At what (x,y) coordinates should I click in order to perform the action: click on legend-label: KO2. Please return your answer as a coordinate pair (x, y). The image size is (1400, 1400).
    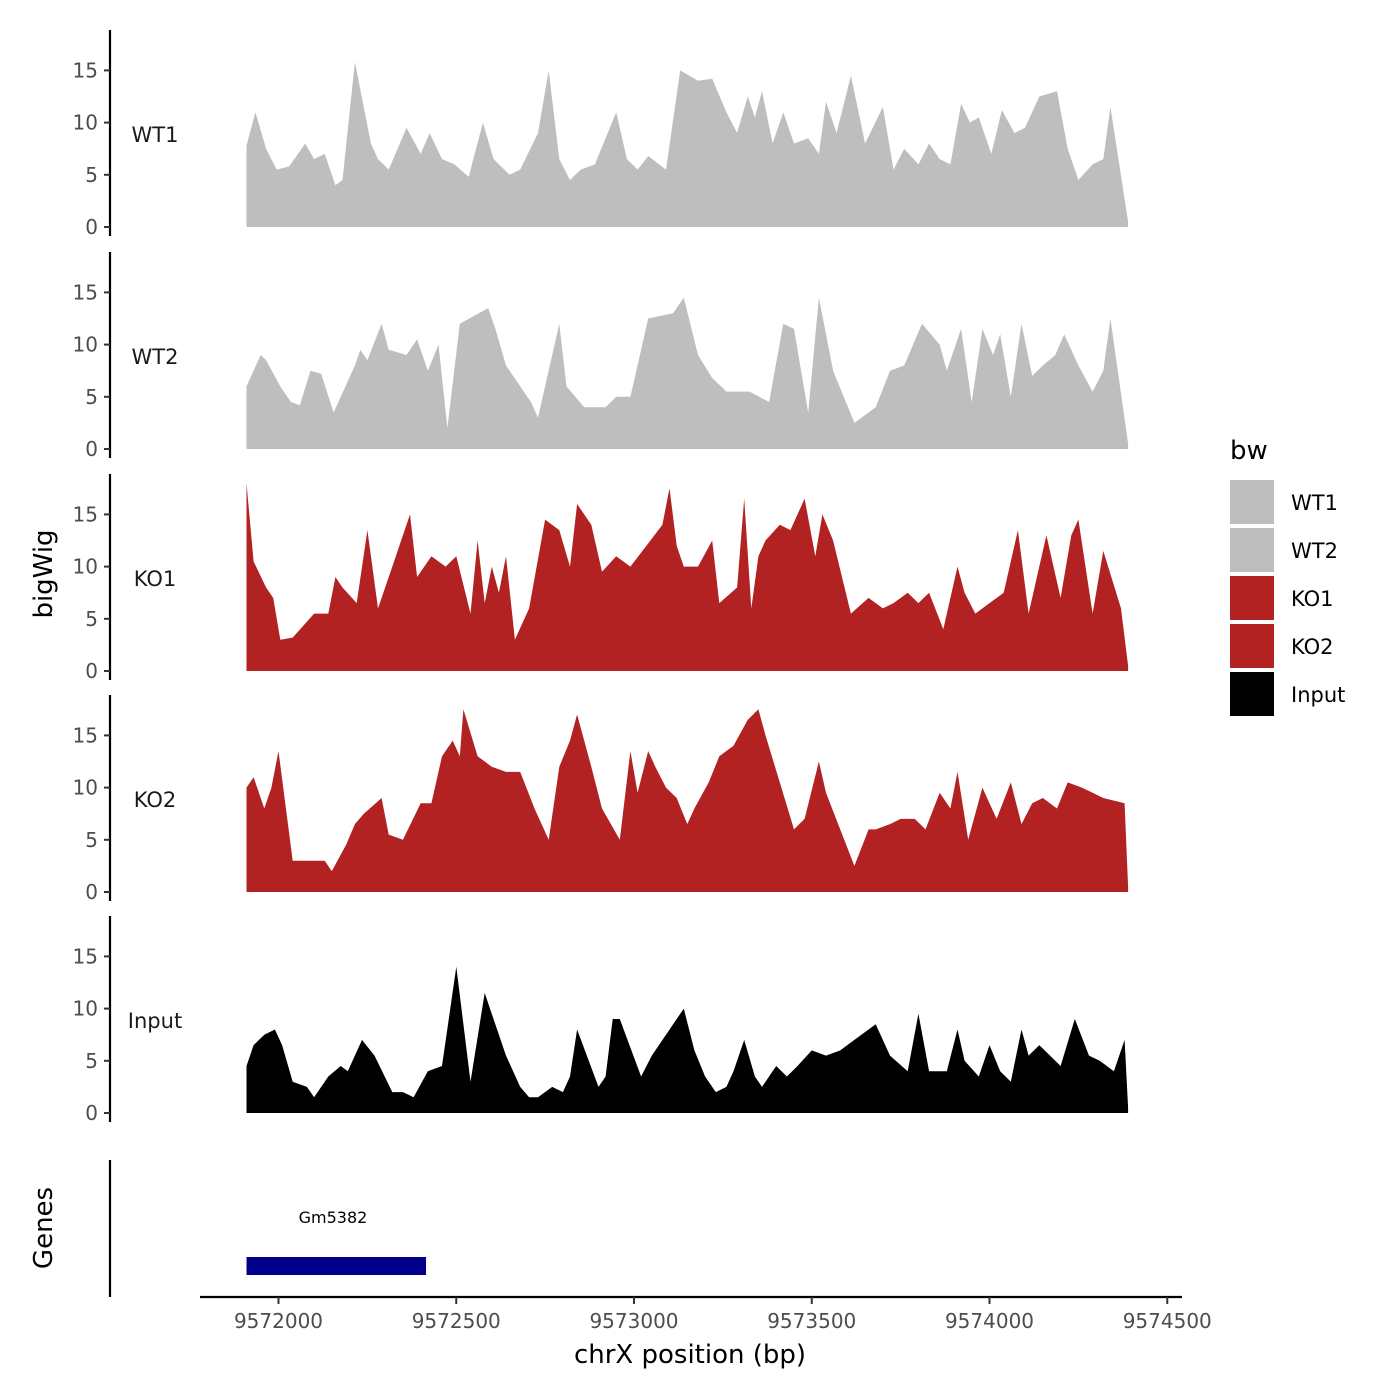
    Looking at the image, I should click on (1312, 647).